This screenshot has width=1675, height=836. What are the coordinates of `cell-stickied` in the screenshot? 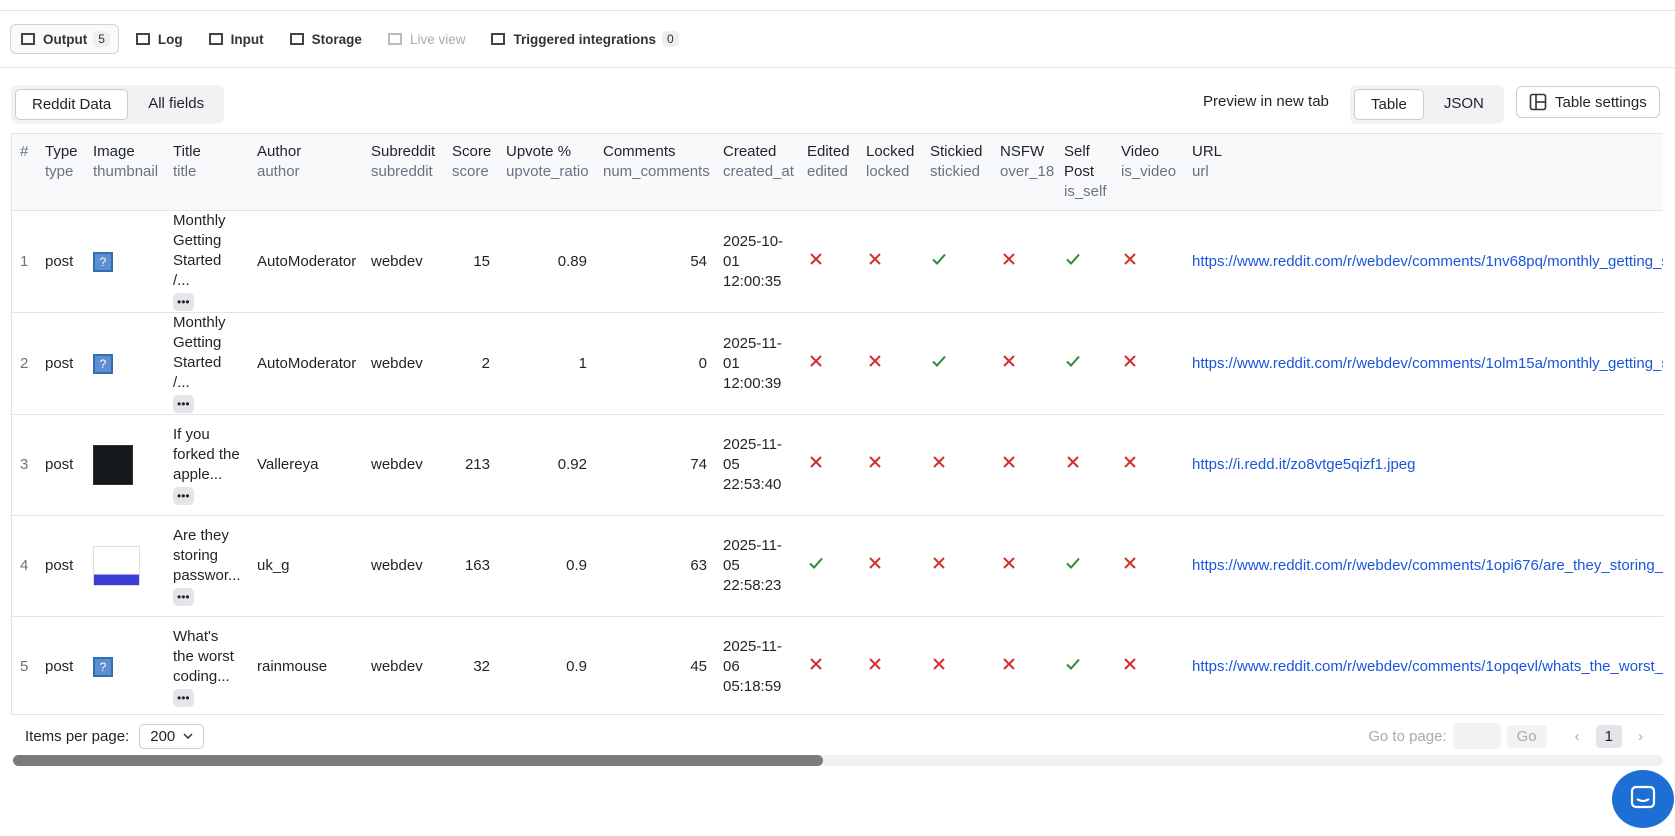 It's located at (957, 261).